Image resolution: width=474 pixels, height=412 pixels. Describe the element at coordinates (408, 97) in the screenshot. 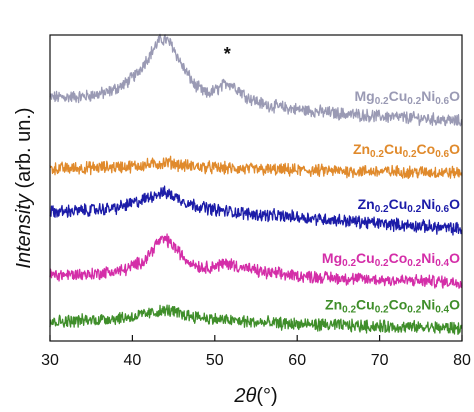

I see `series-label-1: Mg0.2Cu0.2Ni0.6O` at that location.